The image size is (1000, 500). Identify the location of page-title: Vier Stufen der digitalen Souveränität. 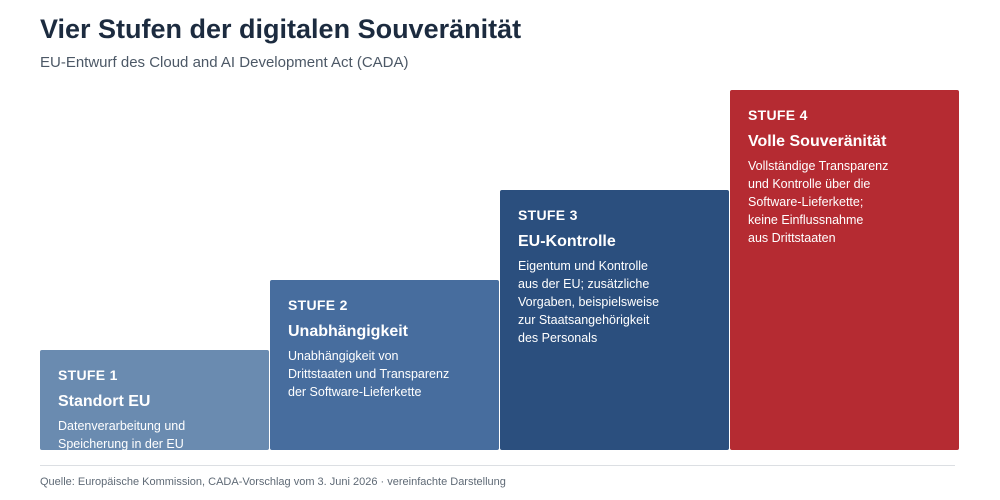
(281, 29).